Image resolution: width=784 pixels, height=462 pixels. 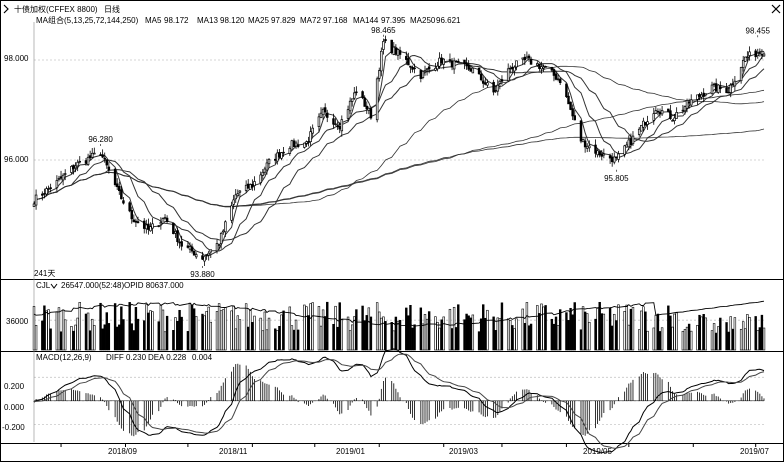 I want to click on macd-label: MACD(12,26,9), so click(x=64, y=357).